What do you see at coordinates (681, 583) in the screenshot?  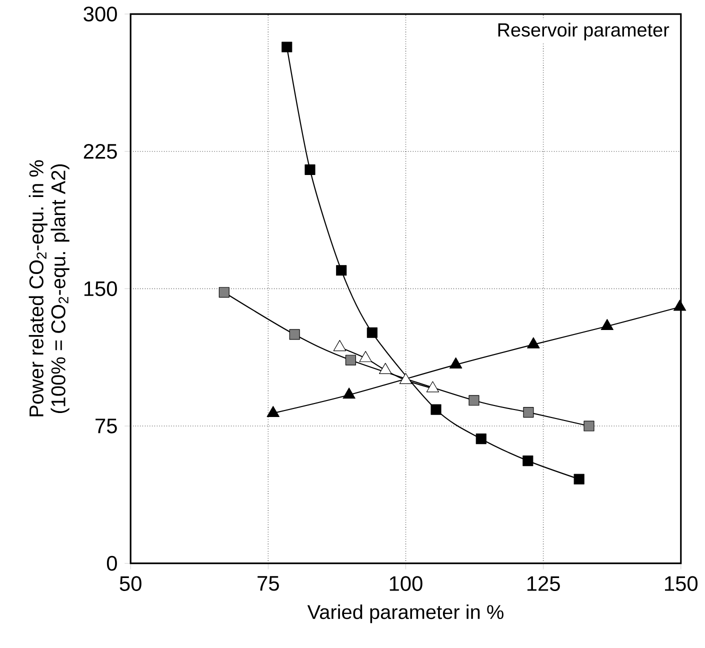 I see `x-tick-label: 150` at bounding box center [681, 583].